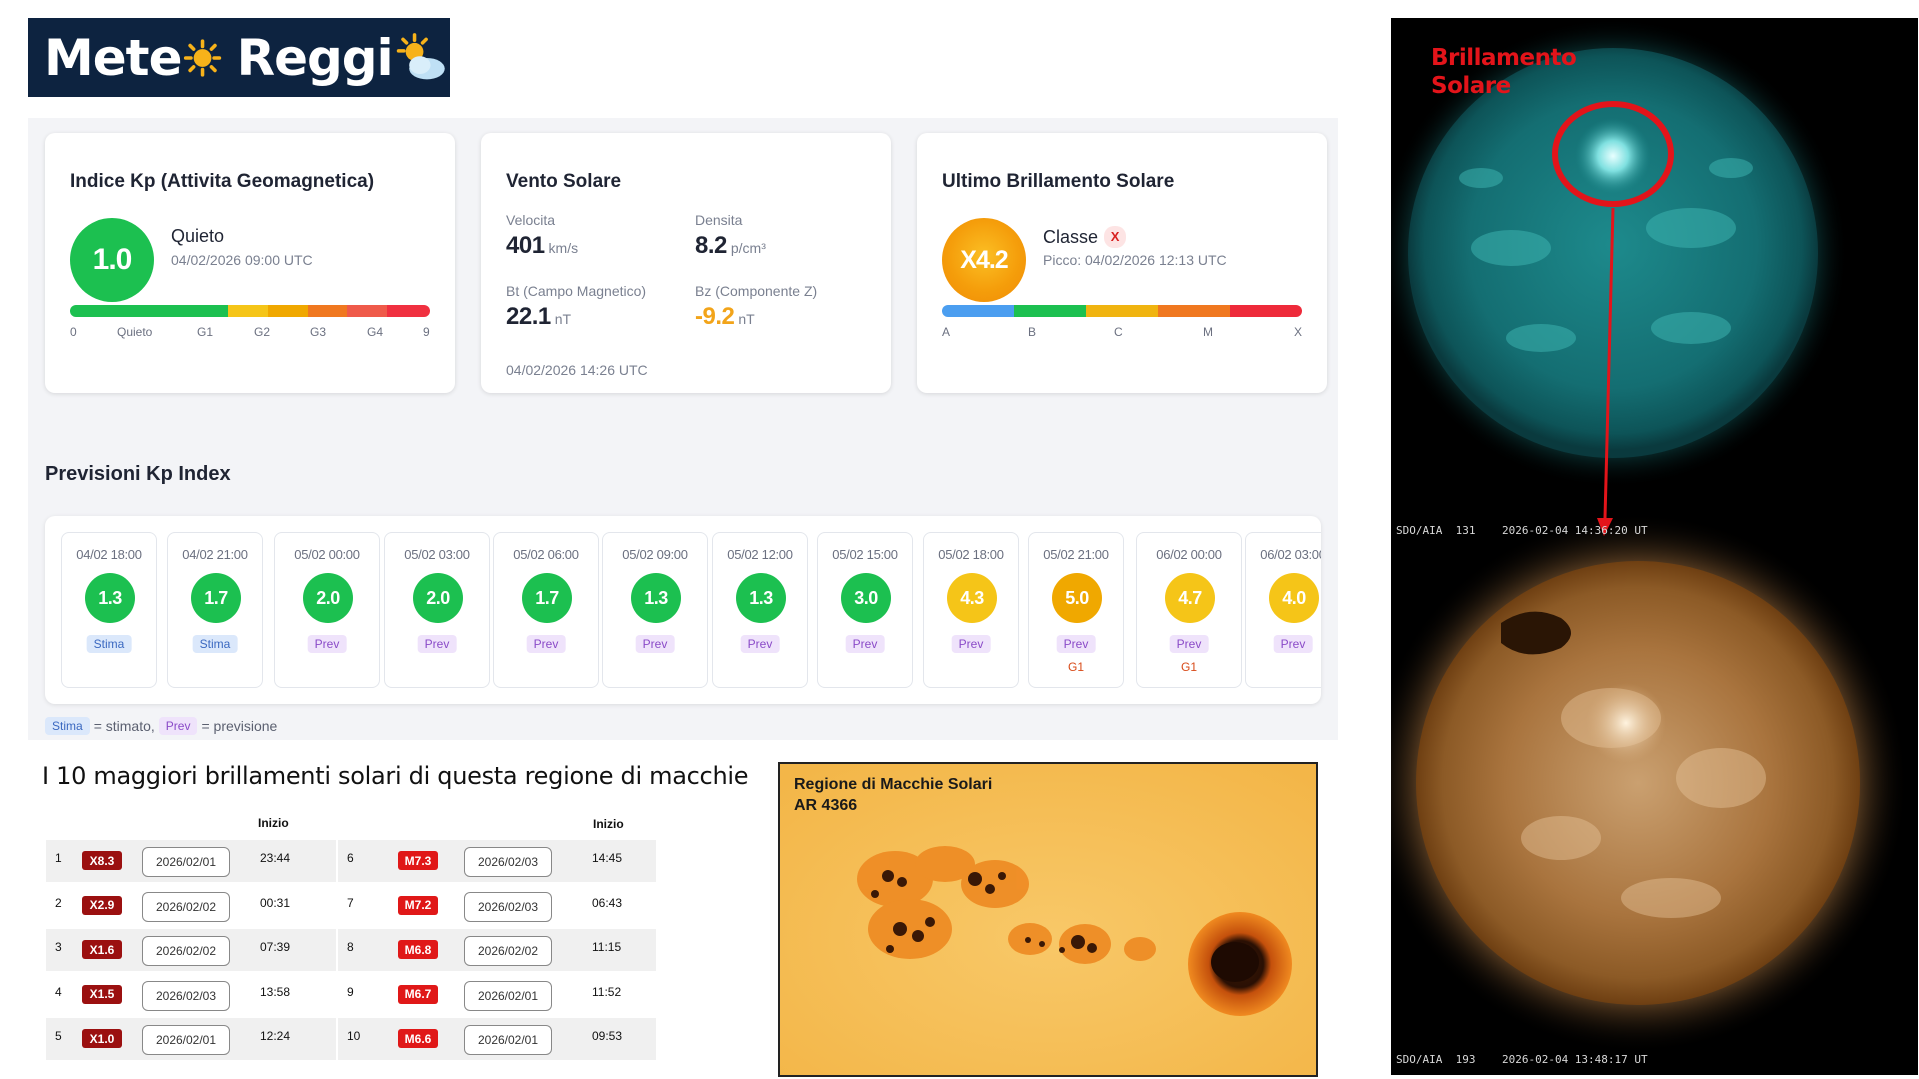 The image size is (1919, 1079). I want to click on flare-start-time: 07:39, so click(275, 947).